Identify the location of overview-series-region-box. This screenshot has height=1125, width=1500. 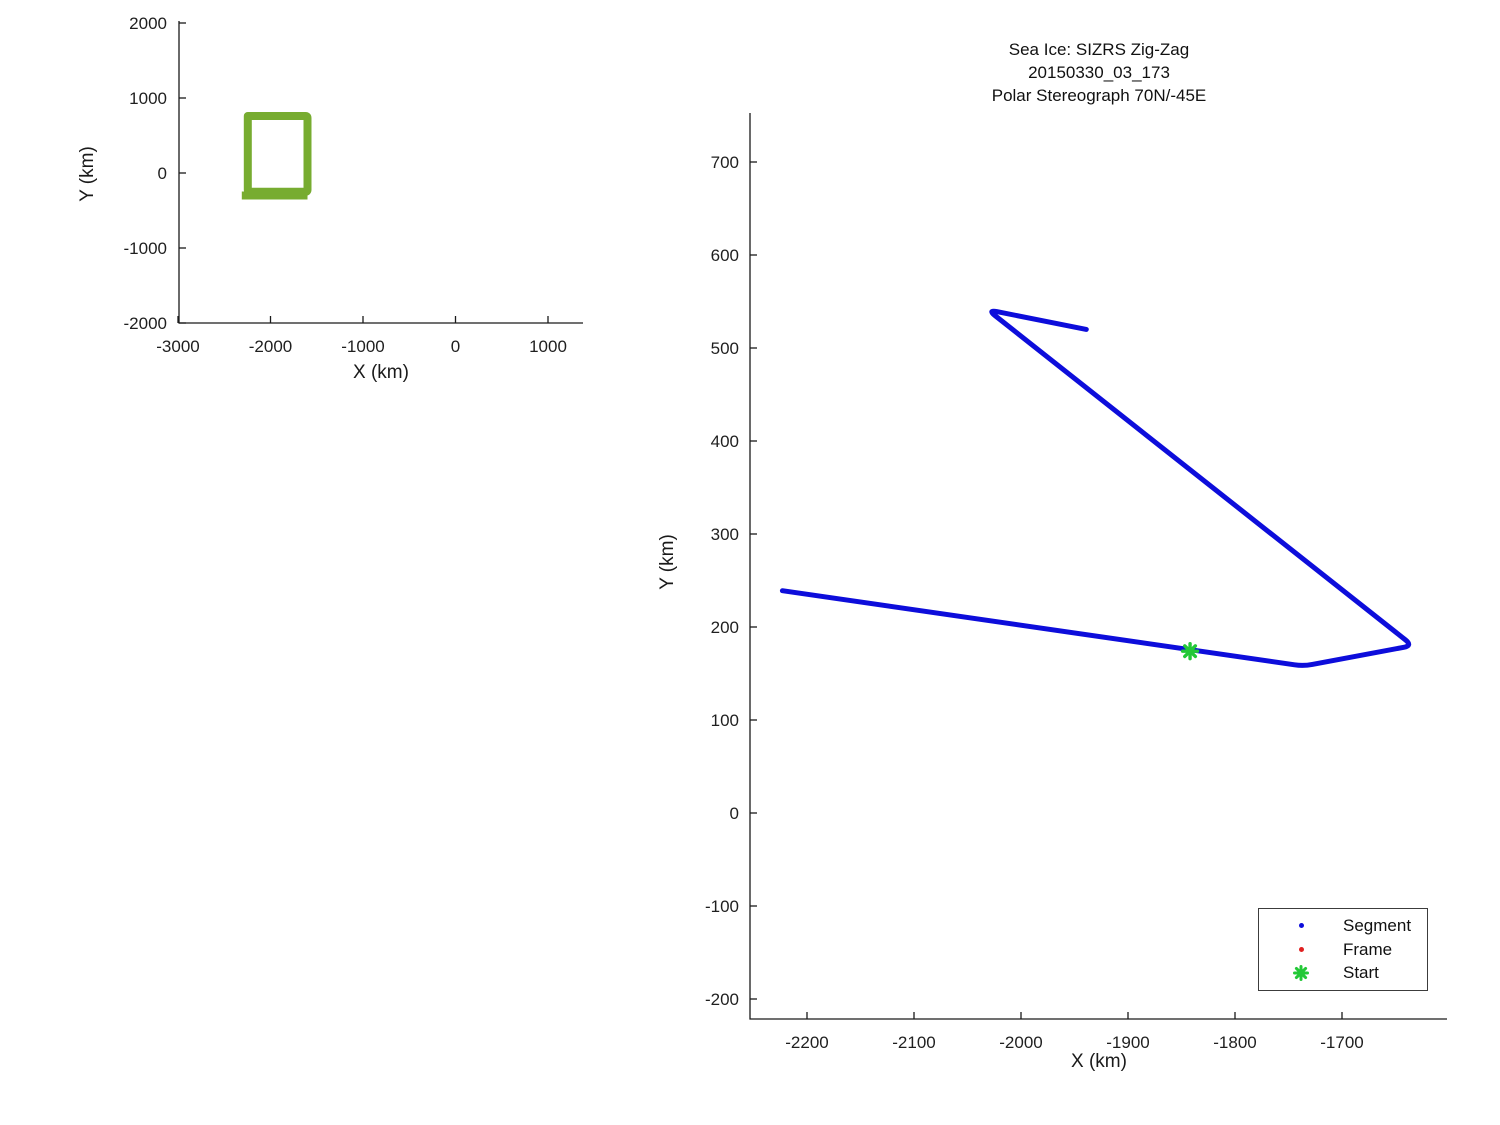
(277, 154).